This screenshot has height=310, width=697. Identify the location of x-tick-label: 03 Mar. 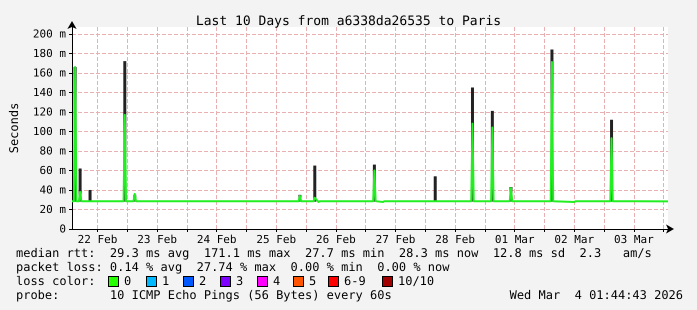
(634, 239).